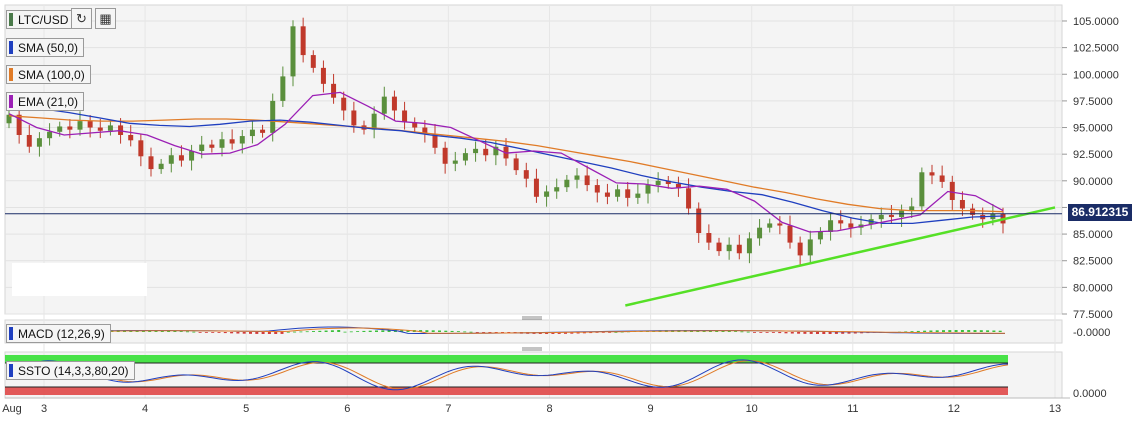  I want to click on x-tick-label: 8, so click(549, 409).